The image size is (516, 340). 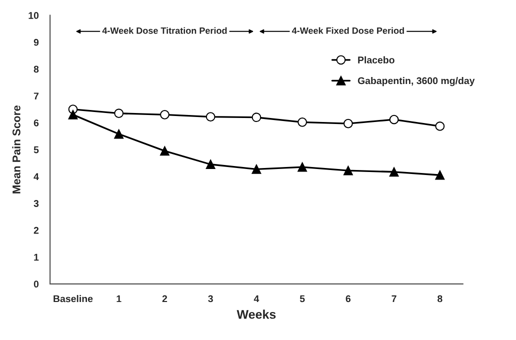 What do you see at coordinates (348, 298) in the screenshot?
I see `x-tick-label: 6` at bounding box center [348, 298].